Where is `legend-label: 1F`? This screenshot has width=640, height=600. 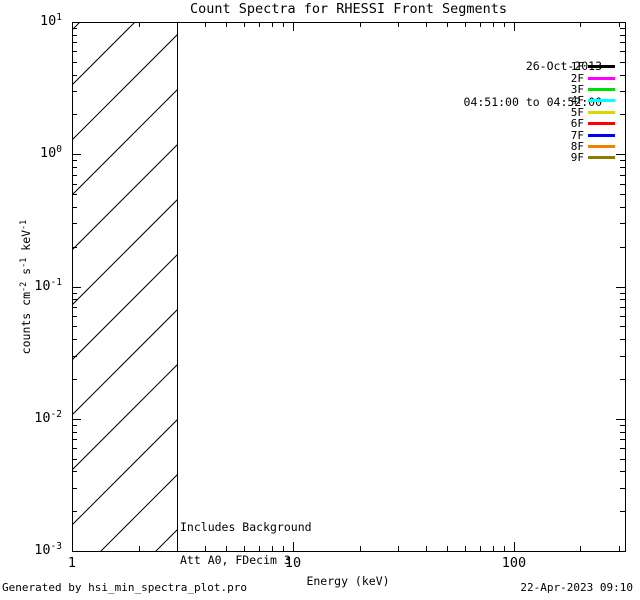 legend-label: 1F is located at coordinates (577, 67).